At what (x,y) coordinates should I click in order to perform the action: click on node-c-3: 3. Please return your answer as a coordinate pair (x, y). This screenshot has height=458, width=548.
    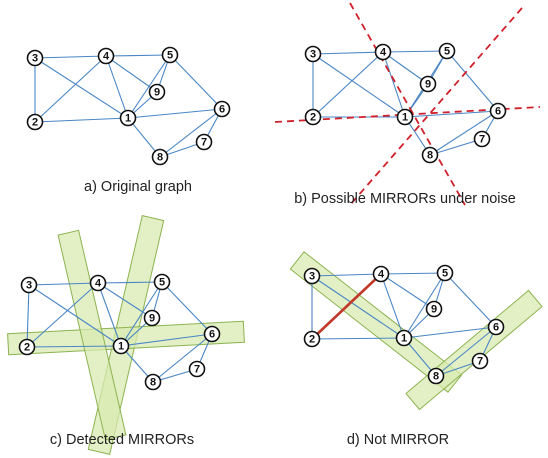
    Looking at the image, I should click on (29, 285).